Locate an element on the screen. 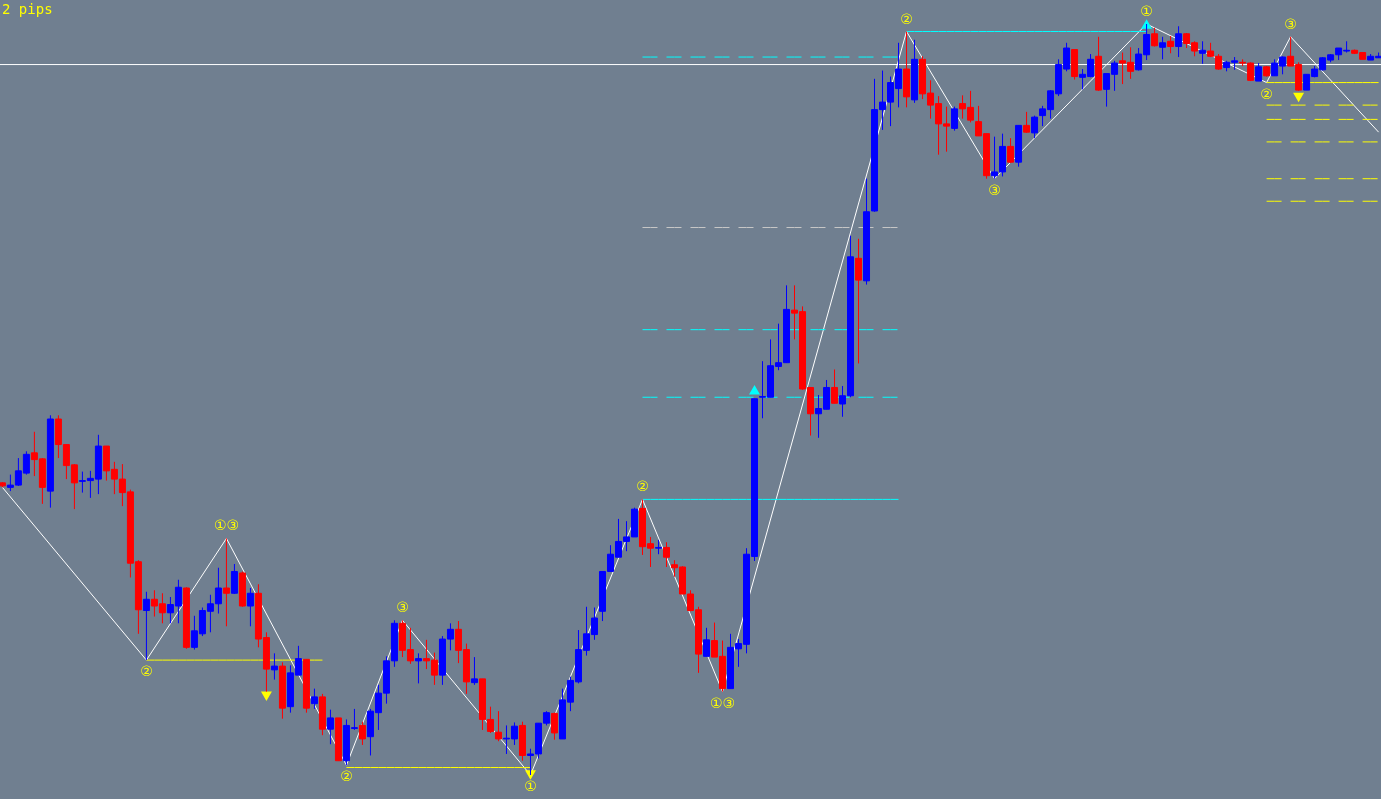 This screenshot has height=799, width=1381. text: 2 pips is located at coordinates (27, 9).